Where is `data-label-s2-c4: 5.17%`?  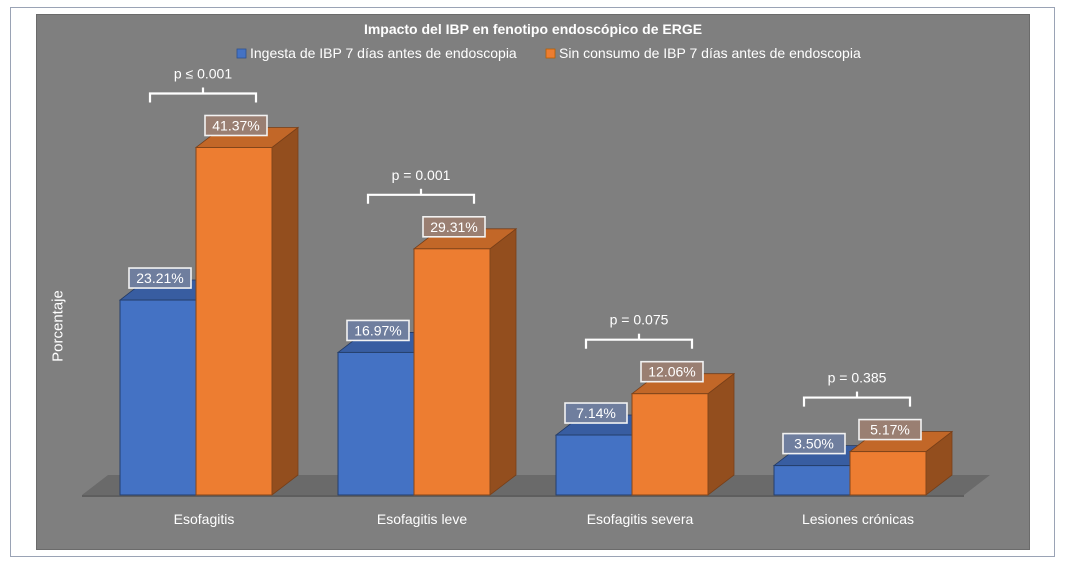 data-label-s2-c4: 5.17% is located at coordinates (890, 430).